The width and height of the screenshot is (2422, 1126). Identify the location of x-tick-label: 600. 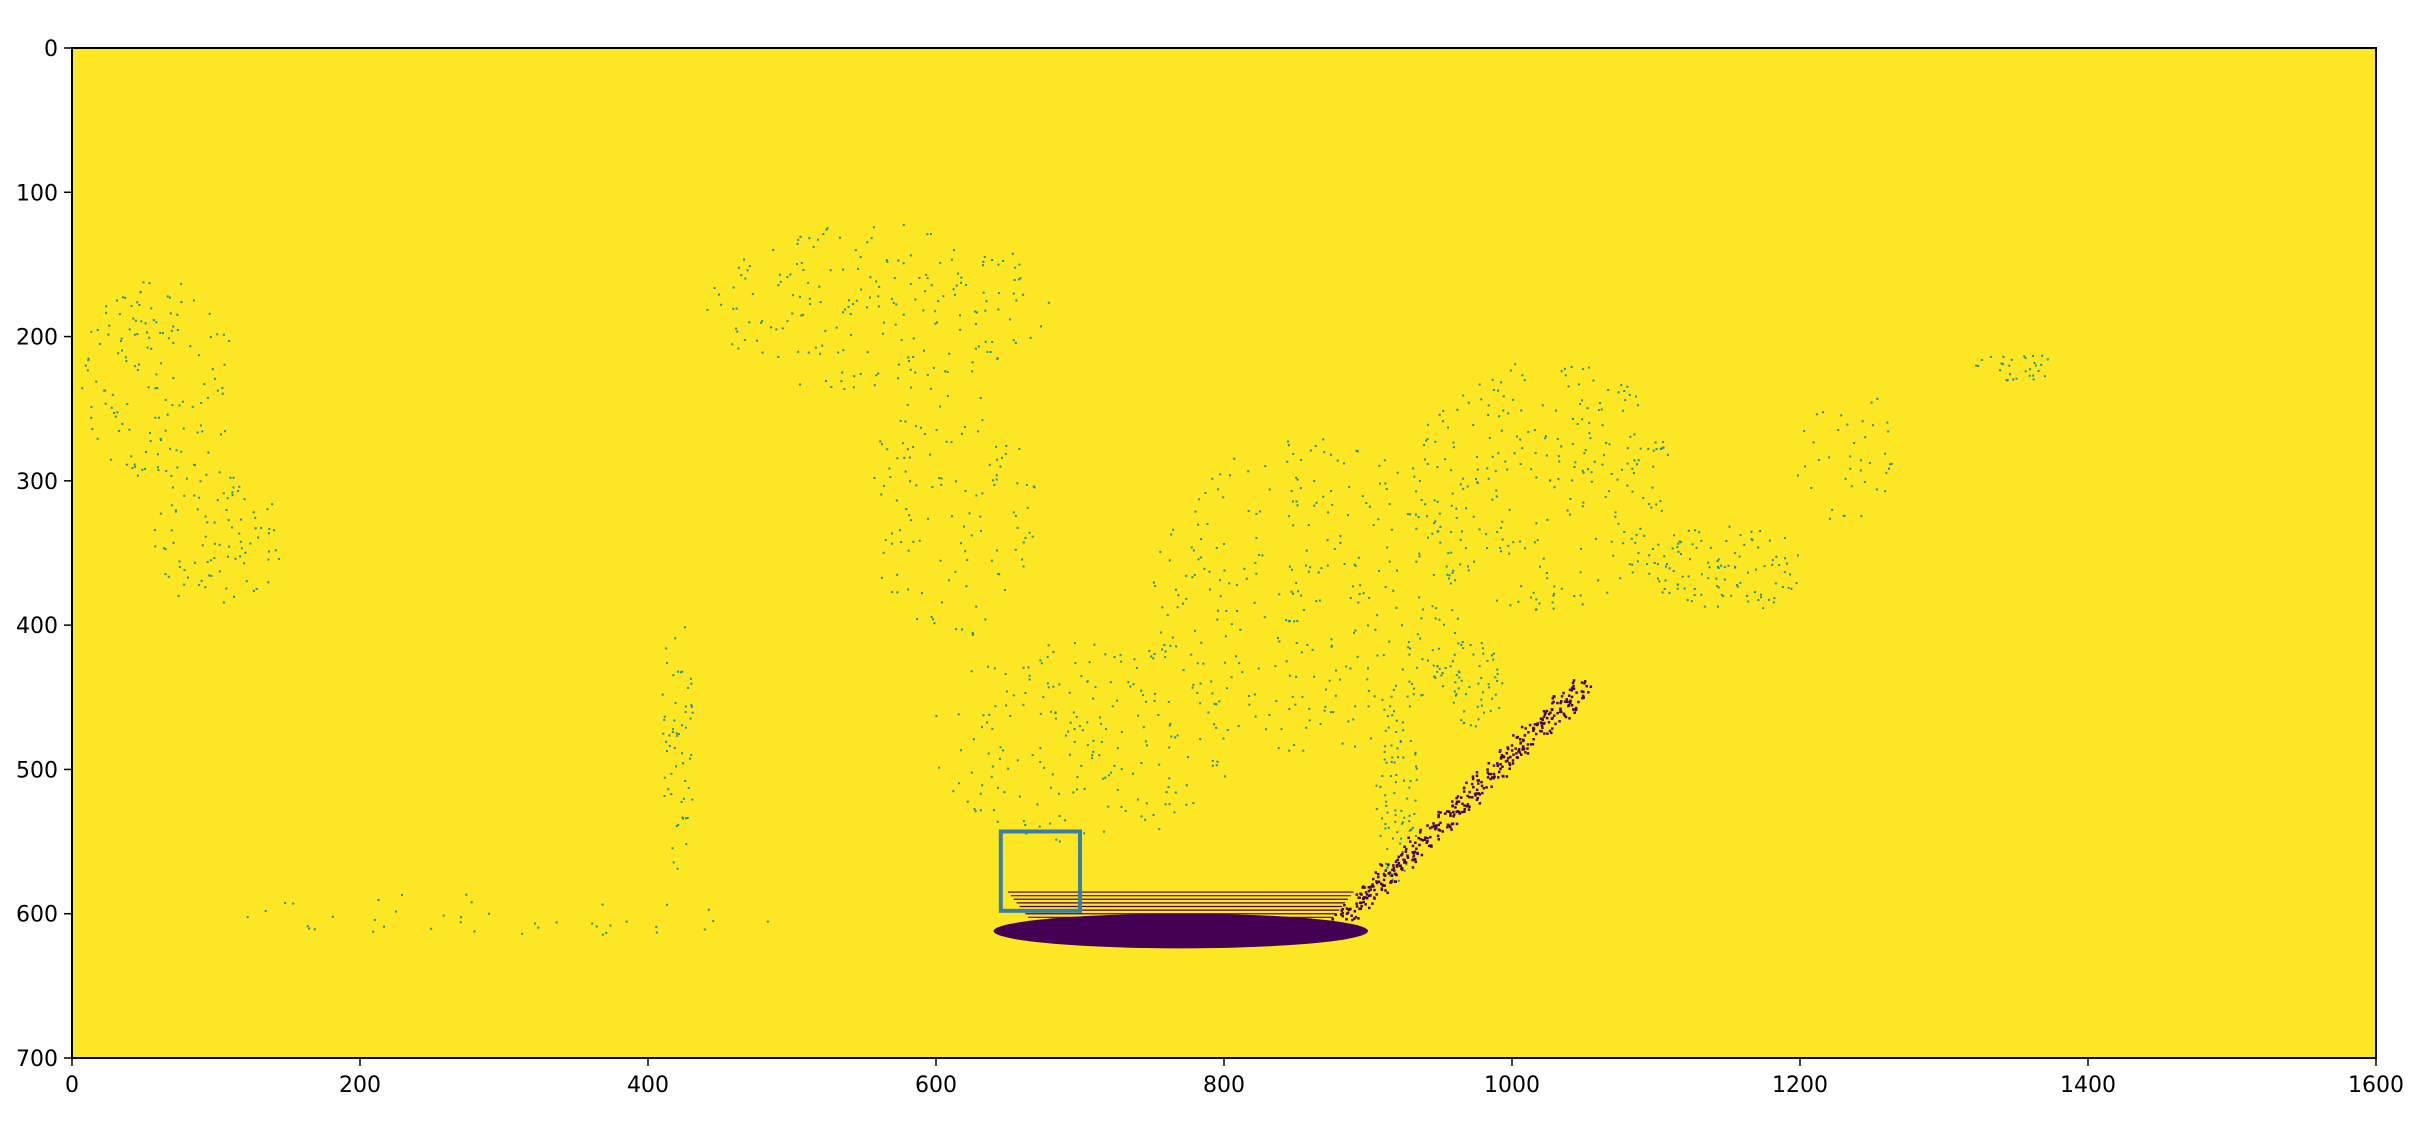
(936, 1085).